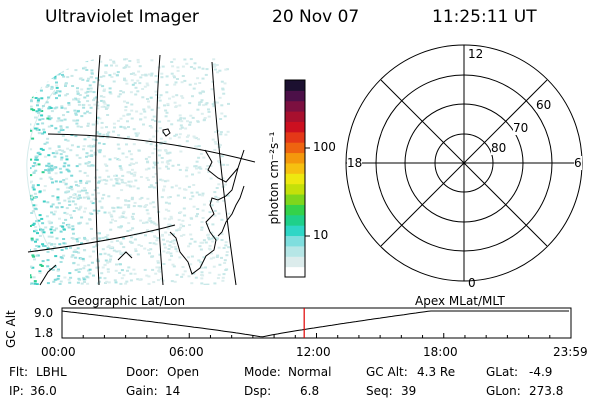 The width and height of the screenshot is (600, 400). What do you see at coordinates (321, 235) in the screenshot?
I see `colorbar-tick-10: 10` at bounding box center [321, 235].